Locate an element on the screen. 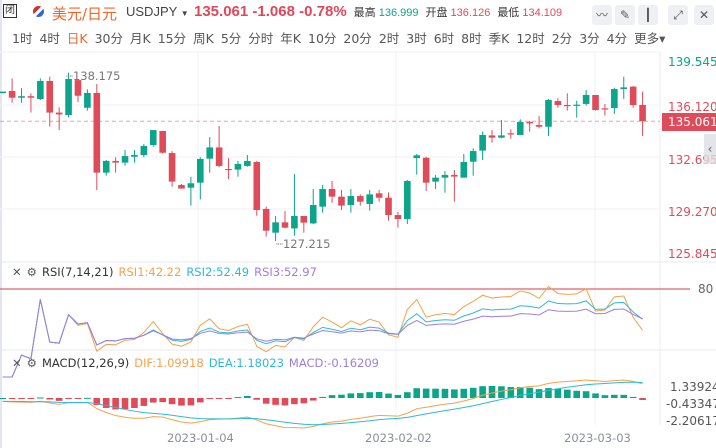 The width and height of the screenshot is (716, 448). period-tab: 2分 is located at coordinates (562, 38).